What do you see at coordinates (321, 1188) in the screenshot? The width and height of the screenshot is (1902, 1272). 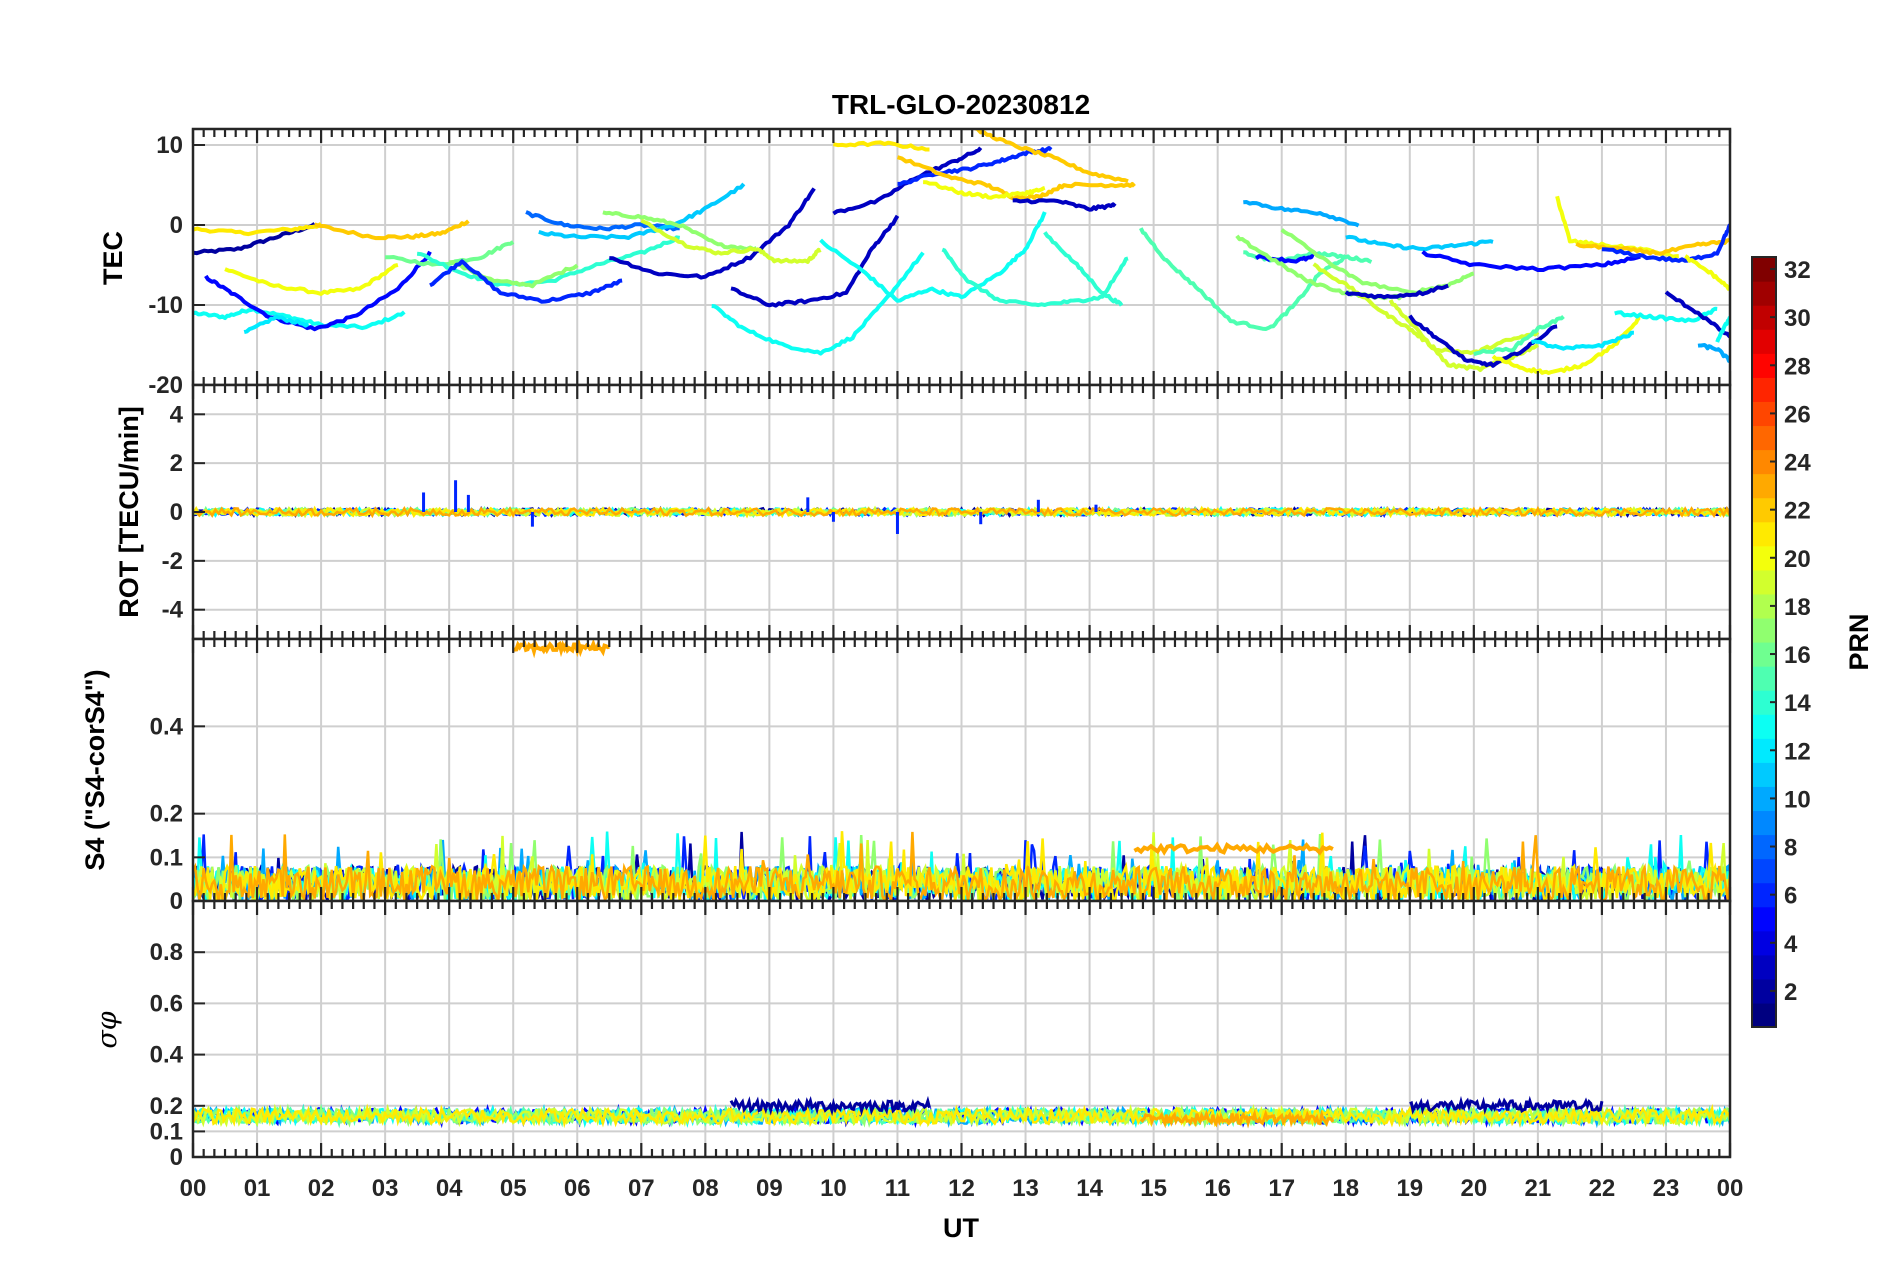 I see `x-tick-label: 02` at bounding box center [321, 1188].